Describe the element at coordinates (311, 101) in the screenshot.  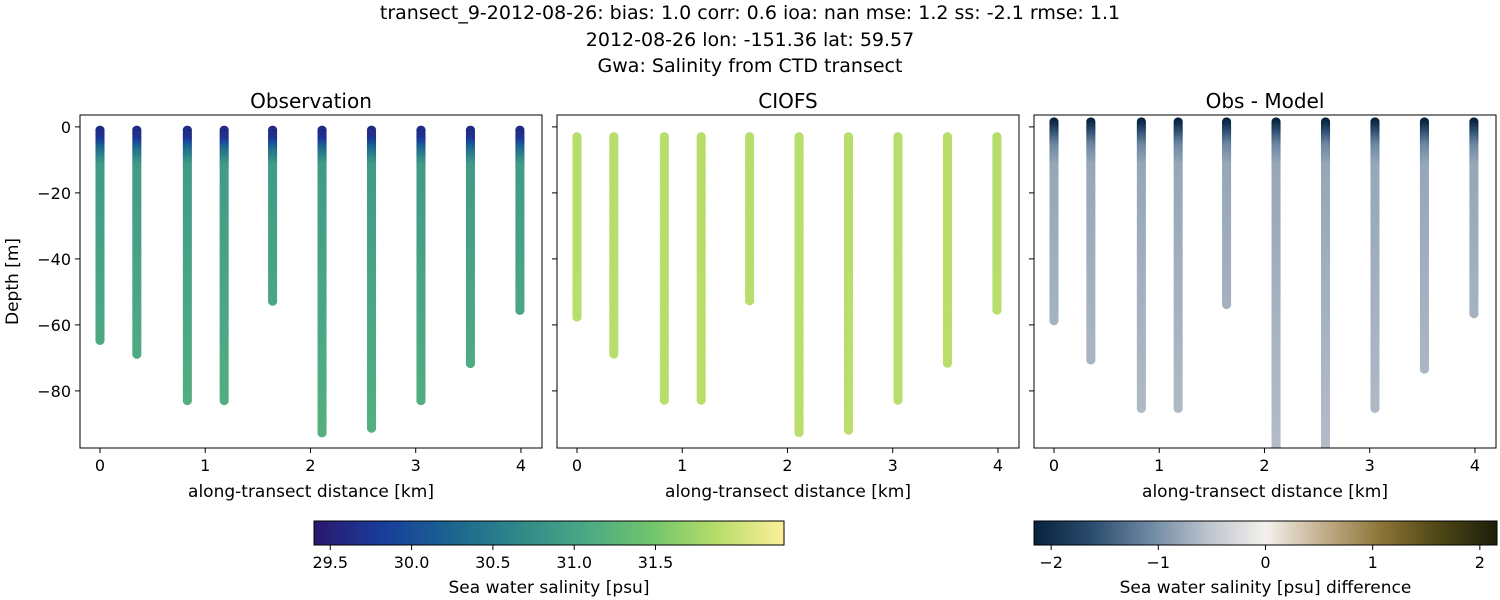
I see `panel-title: Observation` at that location.